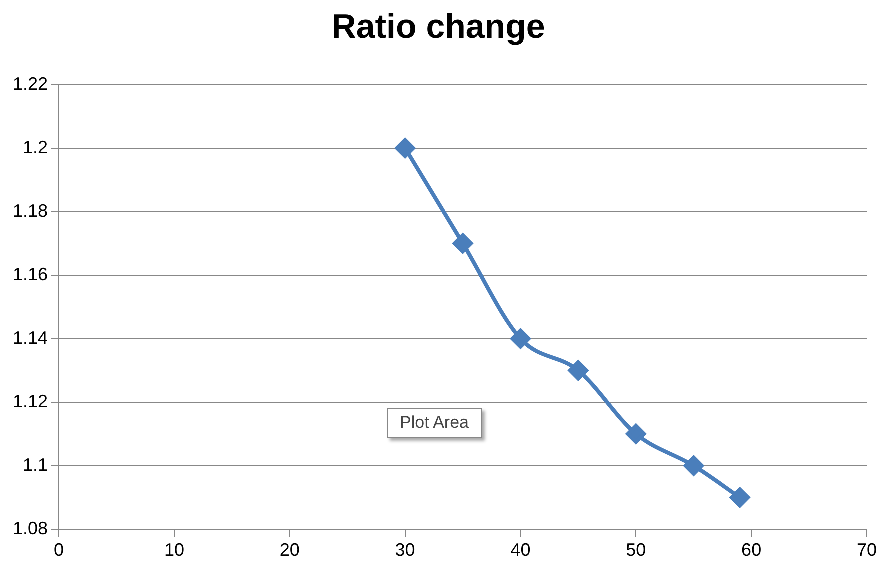  Describe the element at coordinates (434, 423) in the screenshot. I see `annotation: Plot Area` at that location.